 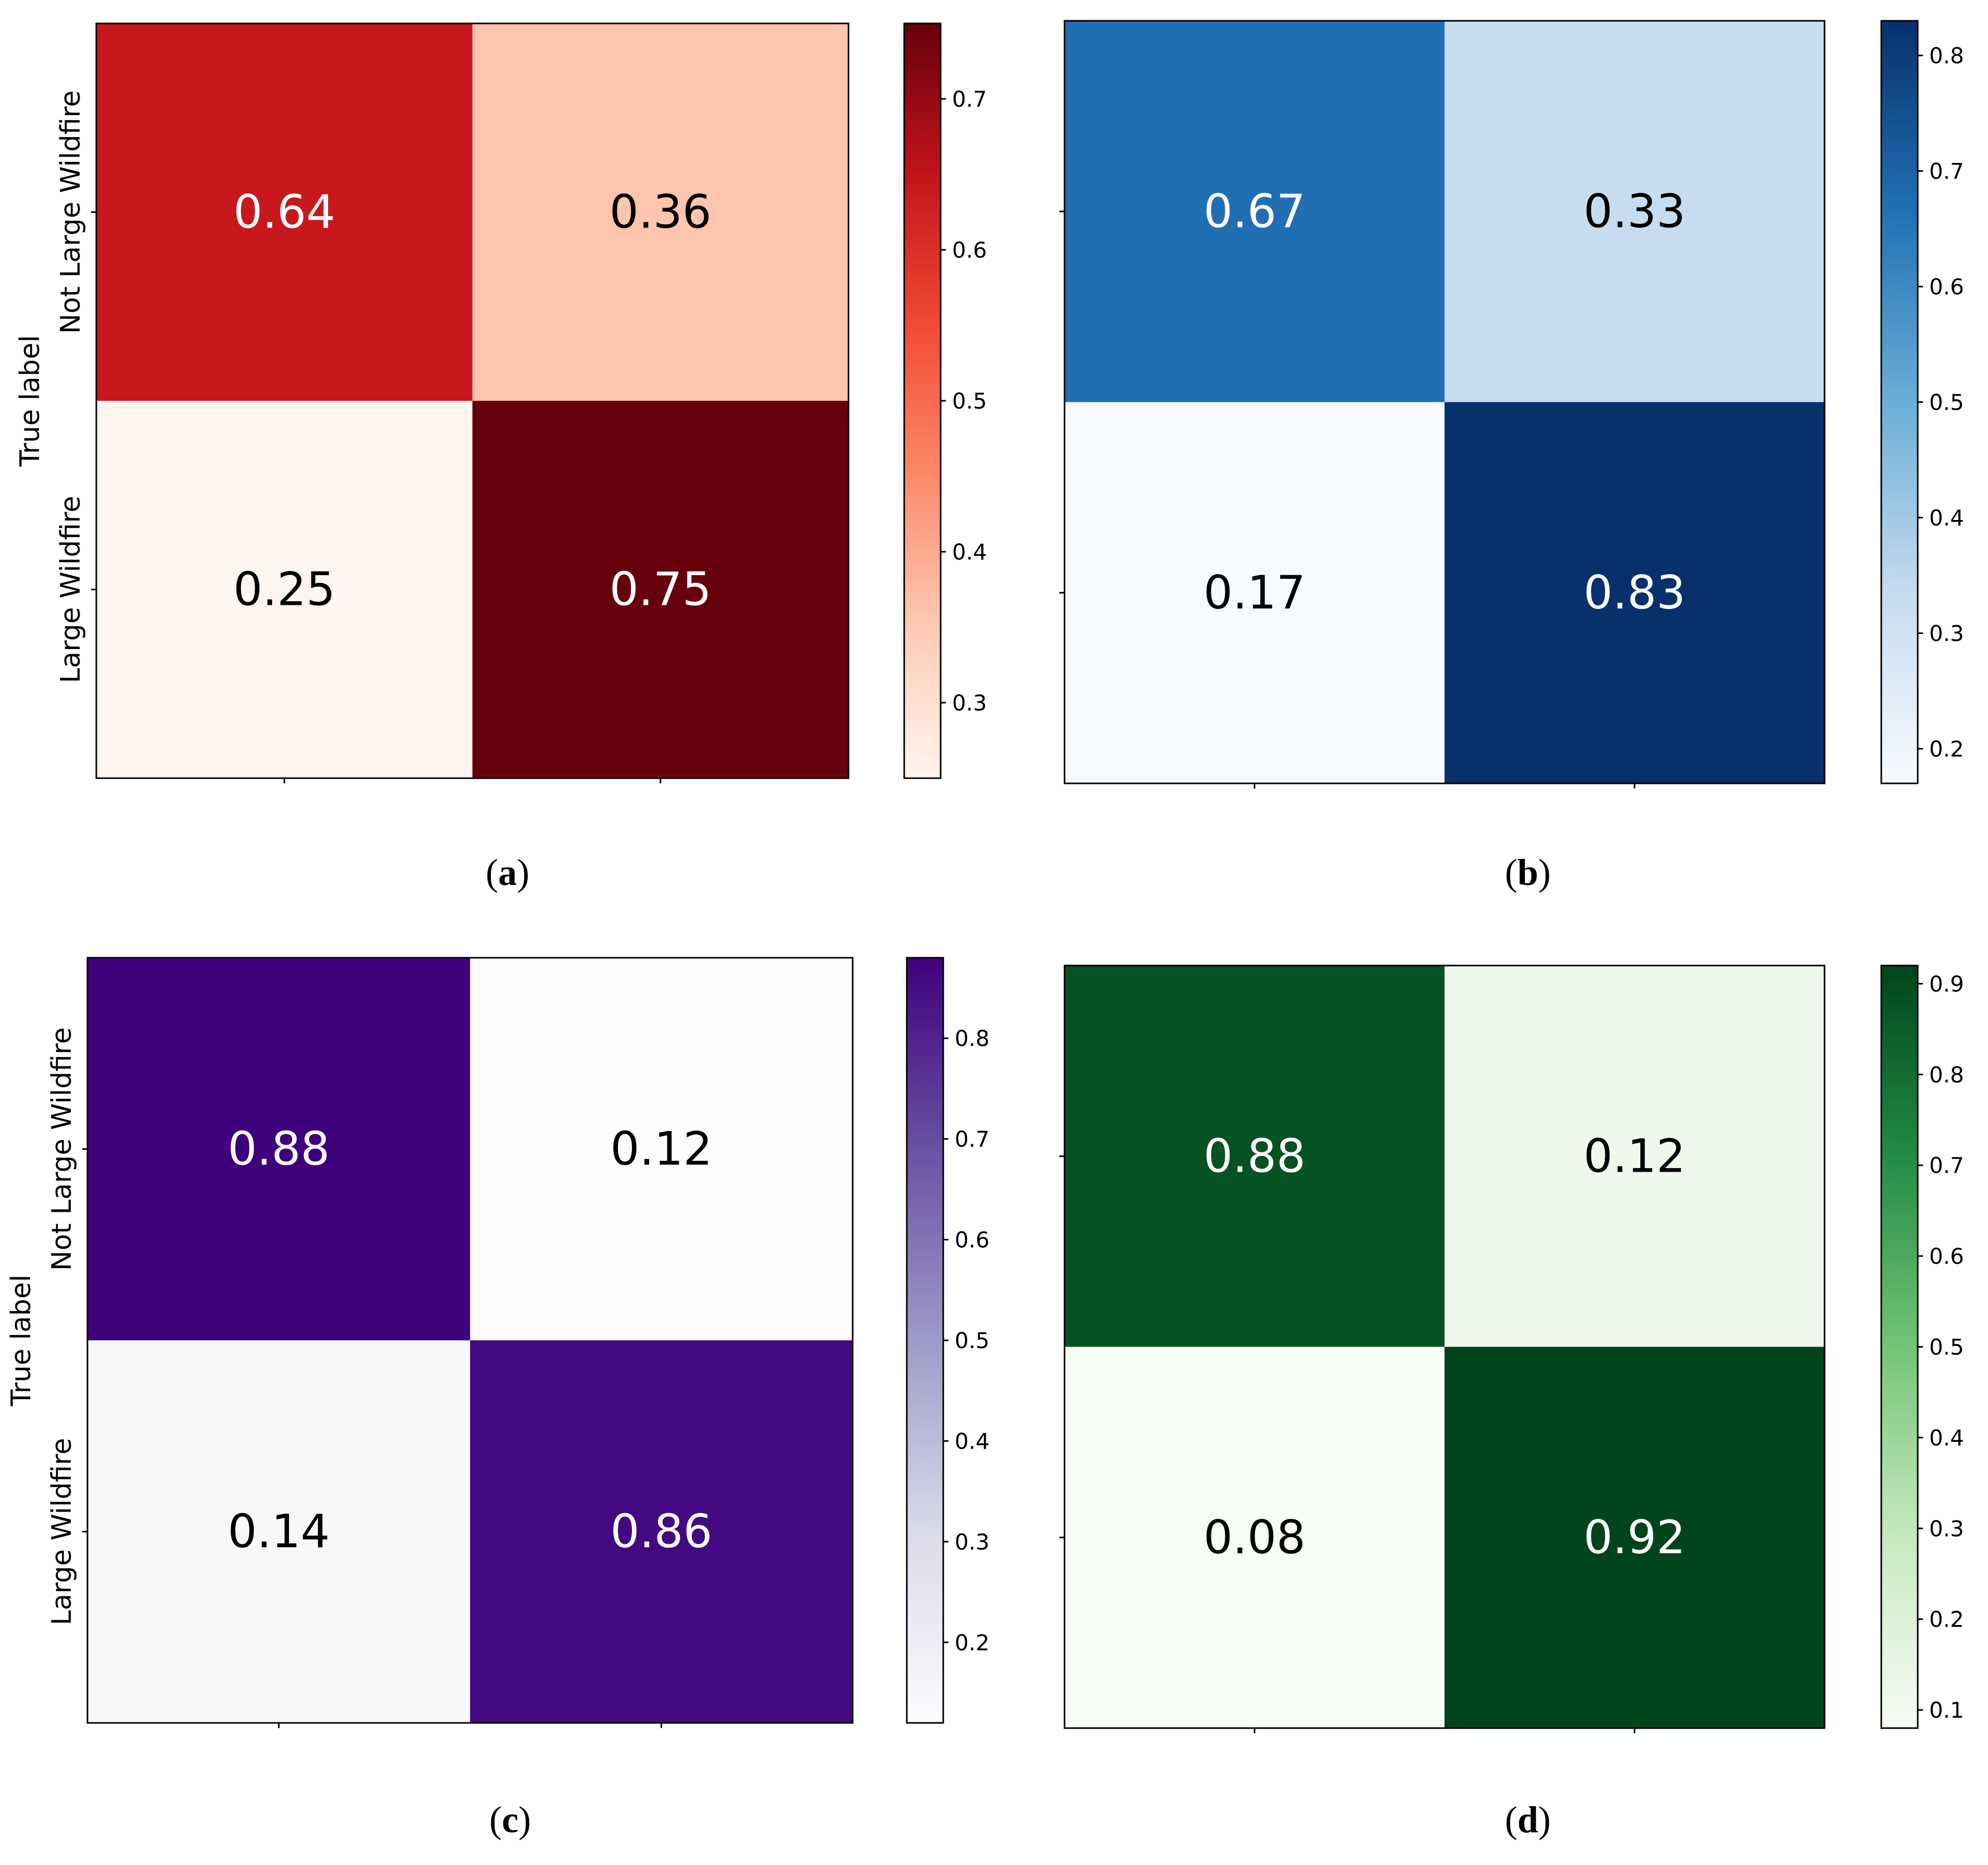 I want to click on cell-value-label: 0.83, so click(x=1635, y=592).